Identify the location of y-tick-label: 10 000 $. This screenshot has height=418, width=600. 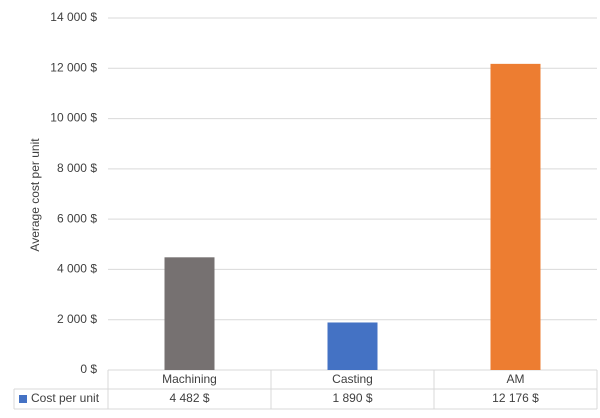
(73, 118).